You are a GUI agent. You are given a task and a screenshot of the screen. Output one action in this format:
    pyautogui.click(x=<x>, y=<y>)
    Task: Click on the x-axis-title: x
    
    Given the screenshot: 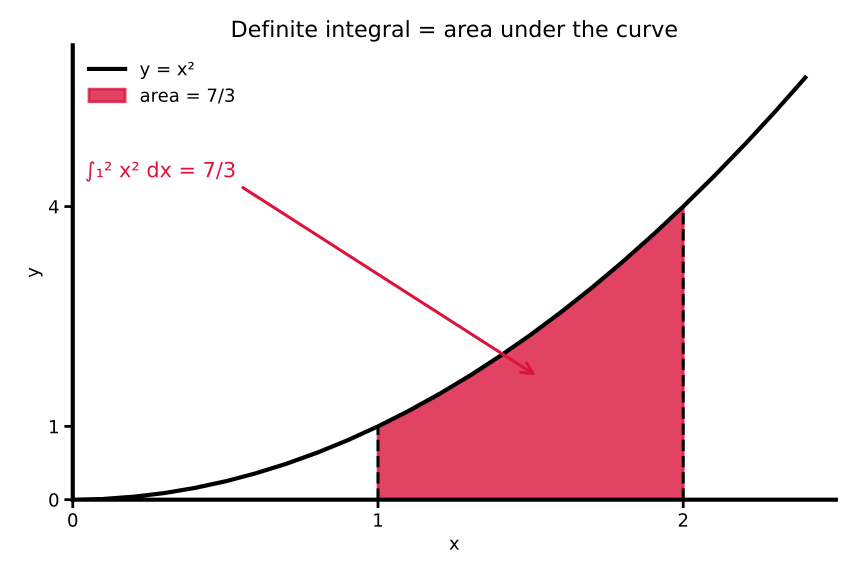 What is the action you would take?
    pyautogui.click(x=454, y=545)
    